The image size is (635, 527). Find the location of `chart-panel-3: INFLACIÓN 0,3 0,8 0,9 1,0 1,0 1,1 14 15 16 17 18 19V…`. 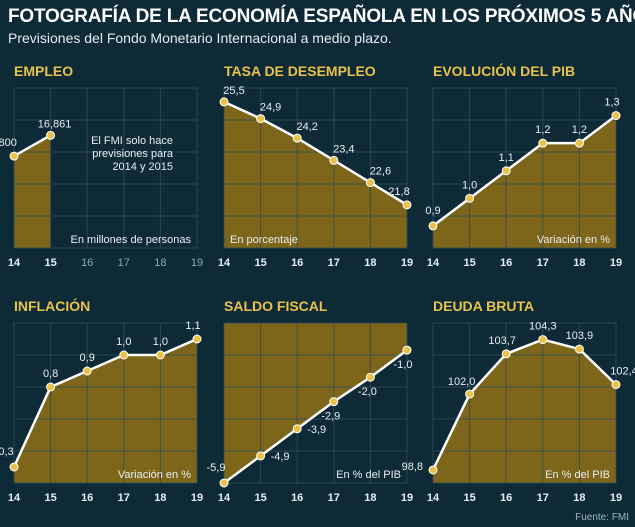

chart-panel-3: INFLACIÓN 0,3 0,8 0,9 1,0 1,0 1,1 14 15 16 17 18 19V… is located at coordinates (101, 400).